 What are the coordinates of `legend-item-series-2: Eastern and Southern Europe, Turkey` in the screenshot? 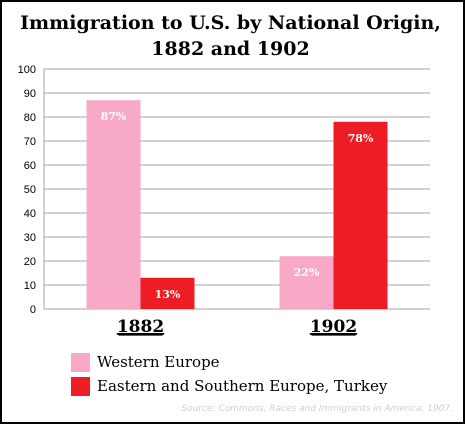 It's located at (229, 386).